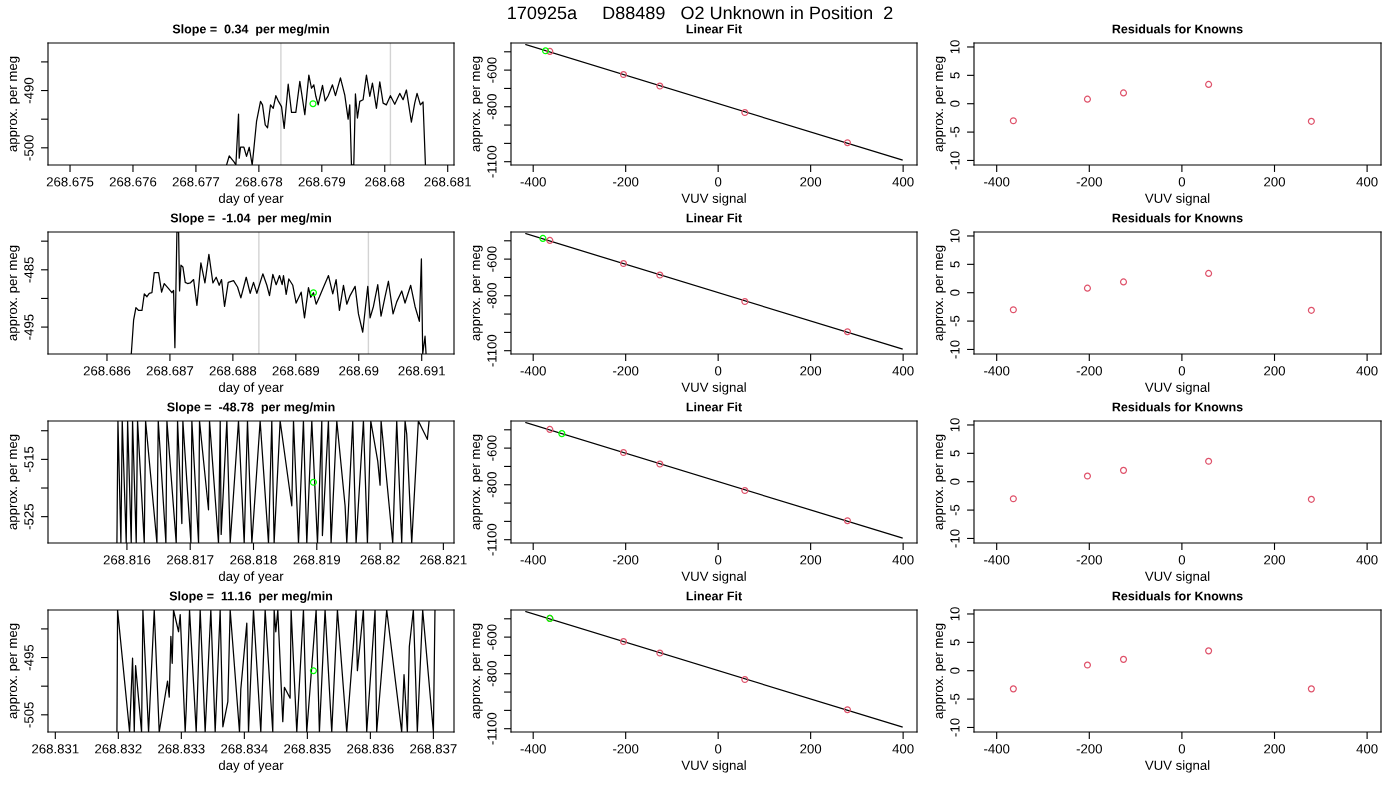 The height and width of the screenshot is (800, 1400). I want to click on x-tick-label: 268.835, so click(307, 749).